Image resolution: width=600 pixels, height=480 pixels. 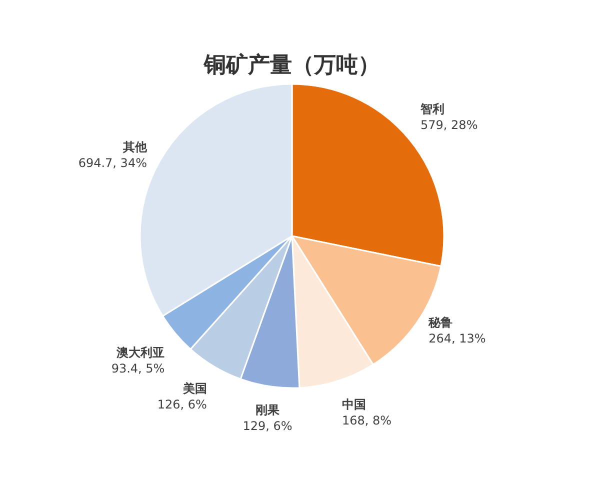 I want to click on data-label: 129, 6%, so click(x=267, y=426).